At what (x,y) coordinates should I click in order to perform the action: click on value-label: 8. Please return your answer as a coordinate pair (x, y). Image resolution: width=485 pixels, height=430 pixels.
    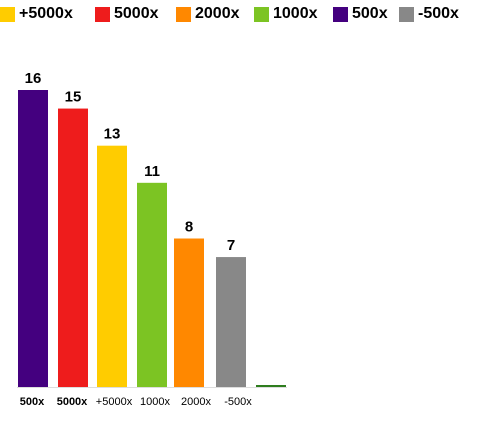
    Looking at the image, I should click on (189, 227).